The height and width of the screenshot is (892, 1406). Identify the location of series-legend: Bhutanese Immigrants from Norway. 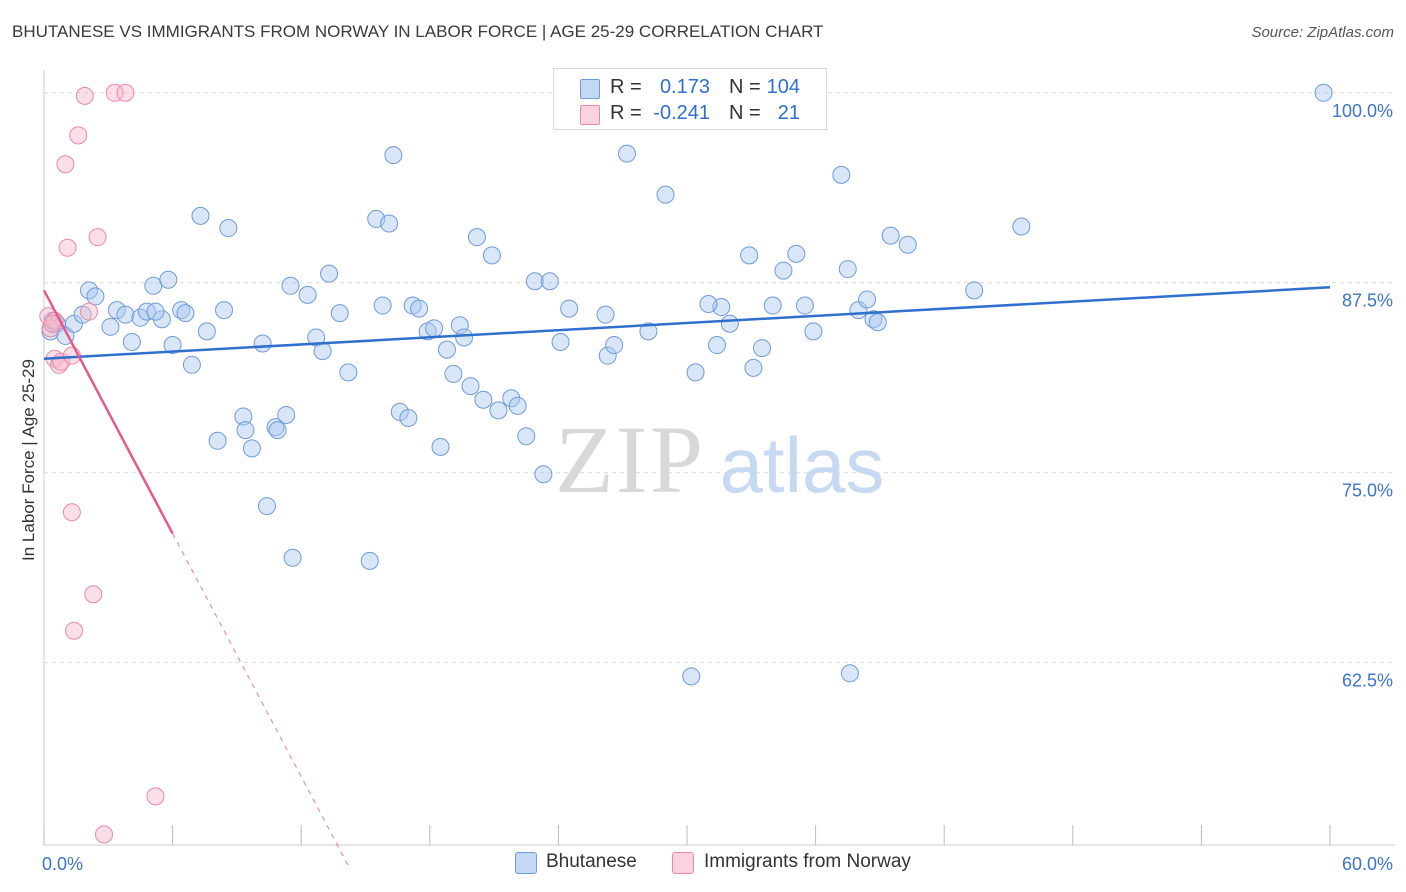
(703, 864).